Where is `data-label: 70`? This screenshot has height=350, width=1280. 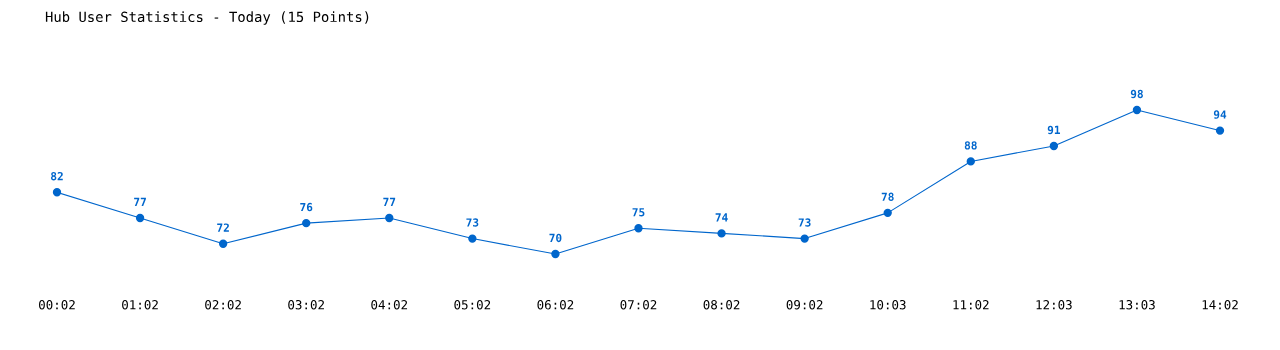 data-label: 70 is located at coordinates (555, 238).